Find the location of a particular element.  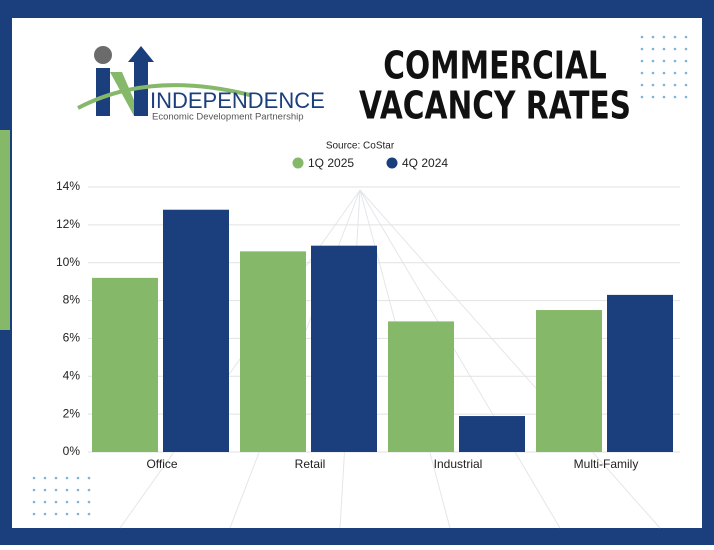

x-tick-label: Industrial is located at coordinates (458, 464).